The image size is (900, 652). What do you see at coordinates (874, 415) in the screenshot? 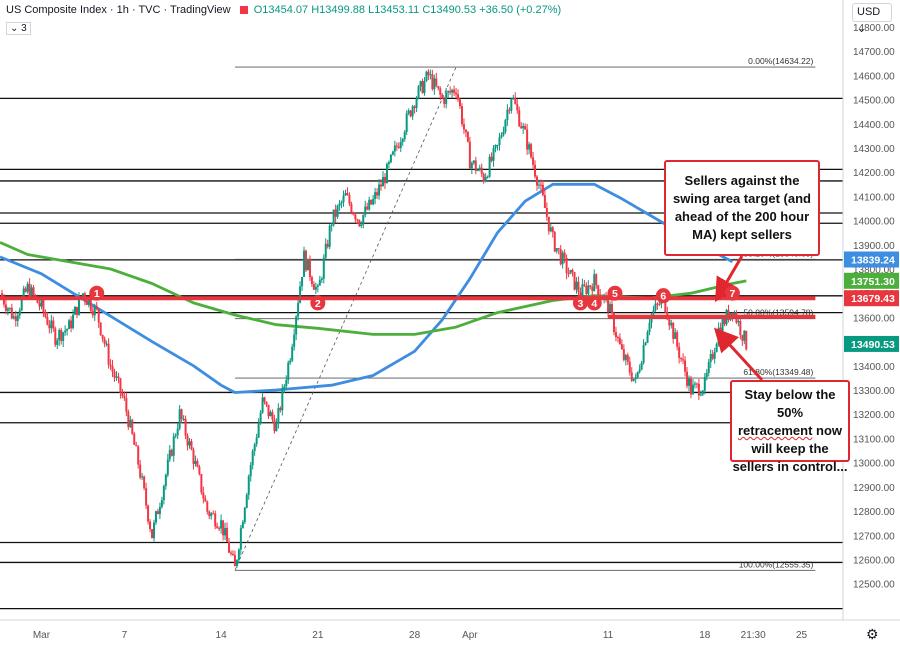
I see `y-tick-label: 13200.00` at bounding box center [874, 415].